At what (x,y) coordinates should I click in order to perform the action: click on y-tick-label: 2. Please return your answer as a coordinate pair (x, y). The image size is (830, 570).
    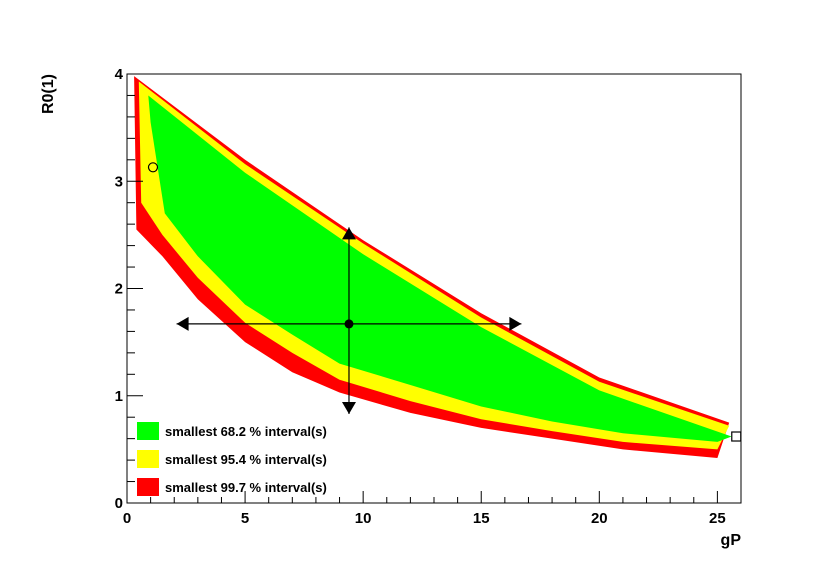
    Looking at the image, I should click on (119, 289).